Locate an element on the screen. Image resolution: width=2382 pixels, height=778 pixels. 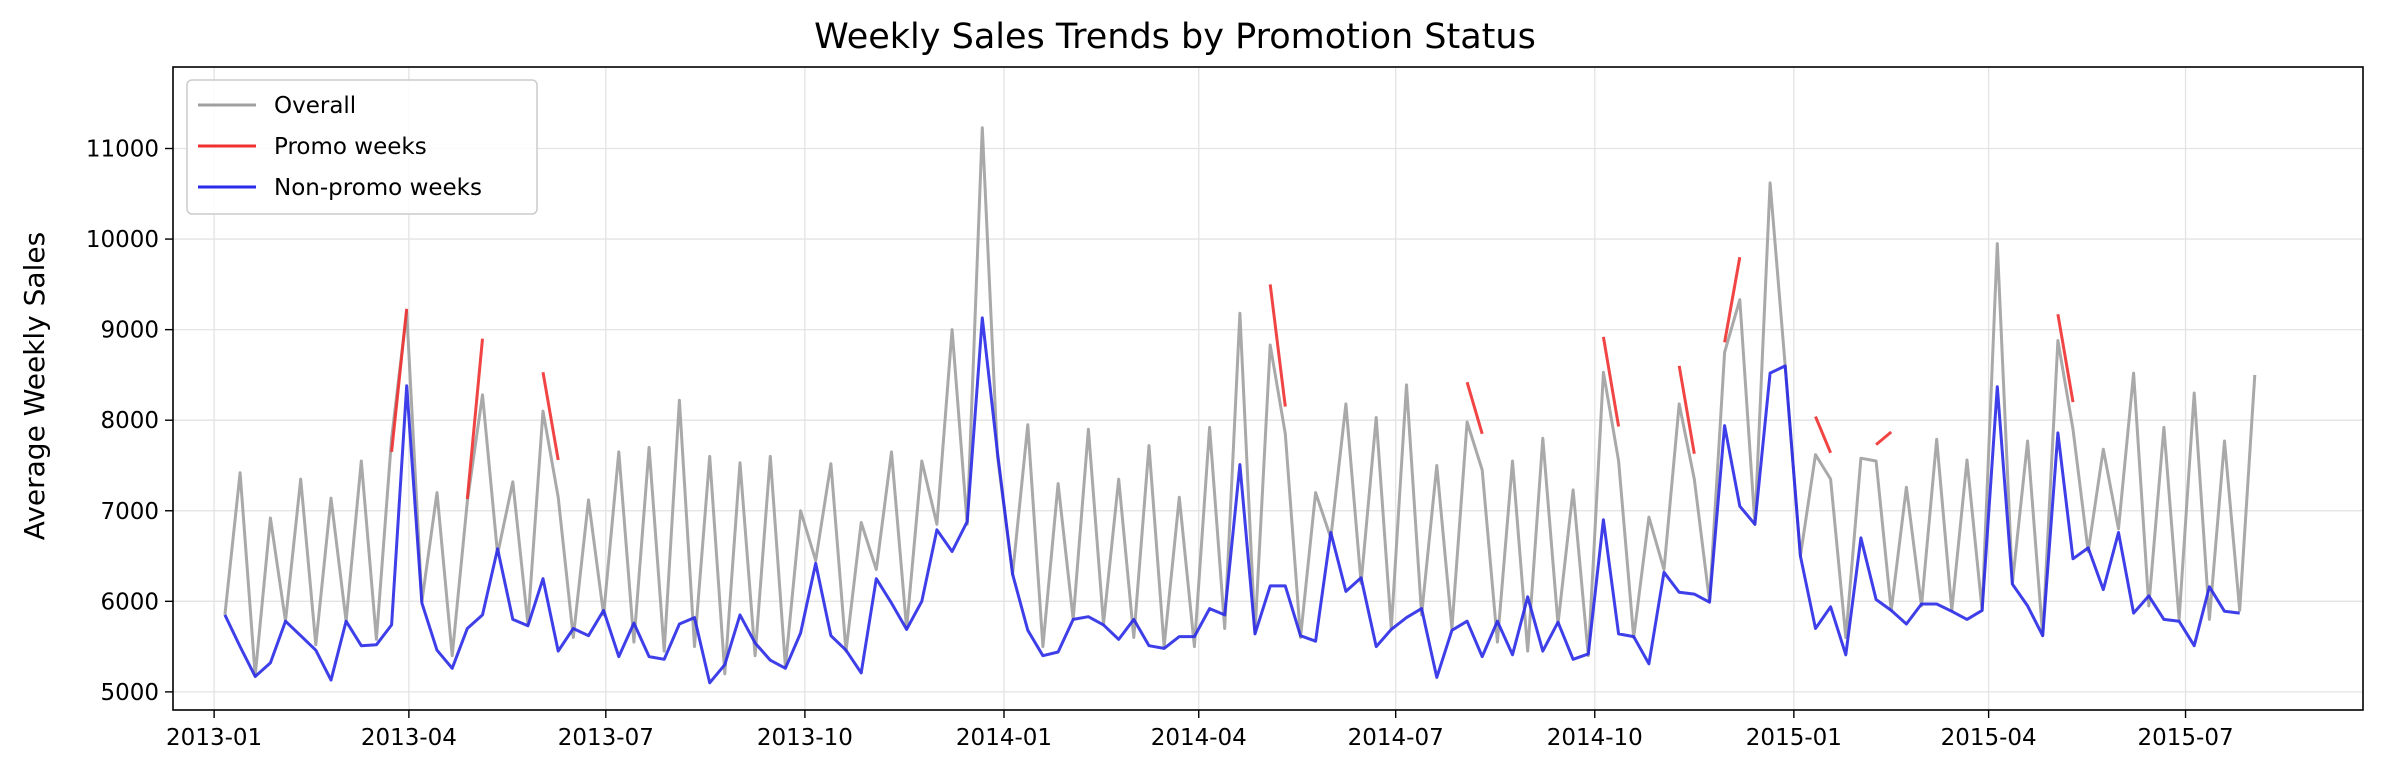
x-tick-label: 2014-01 is located at coordinates (1004, 738).